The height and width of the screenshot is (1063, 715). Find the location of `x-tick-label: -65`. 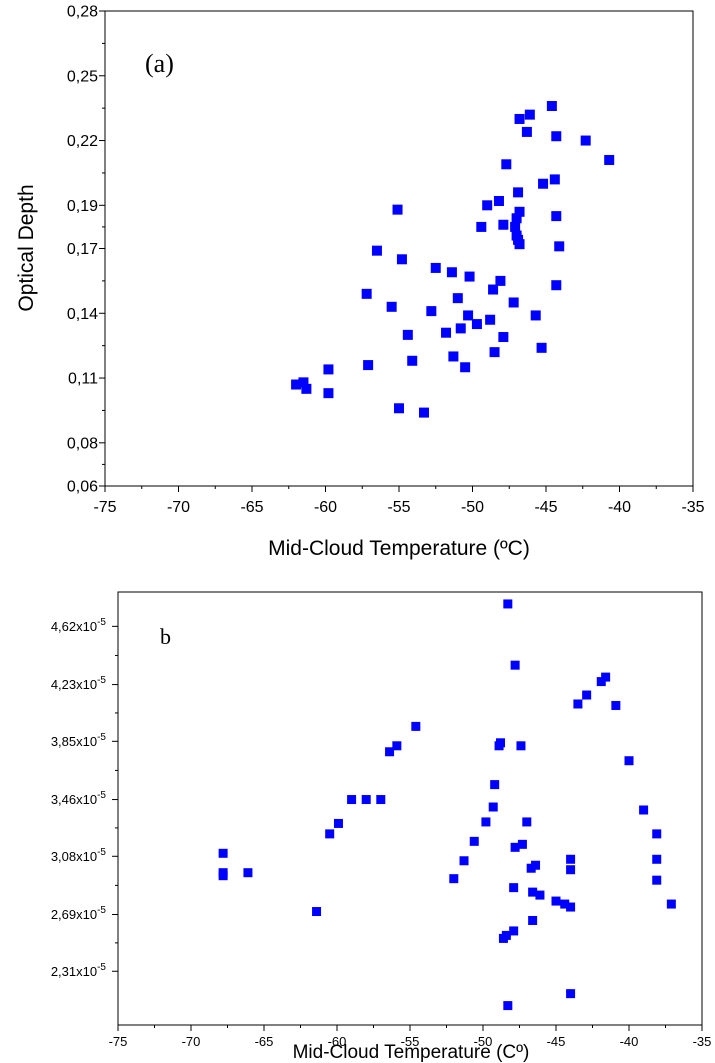

x-tick-label: -65 is located at coordinates (264, 1041).